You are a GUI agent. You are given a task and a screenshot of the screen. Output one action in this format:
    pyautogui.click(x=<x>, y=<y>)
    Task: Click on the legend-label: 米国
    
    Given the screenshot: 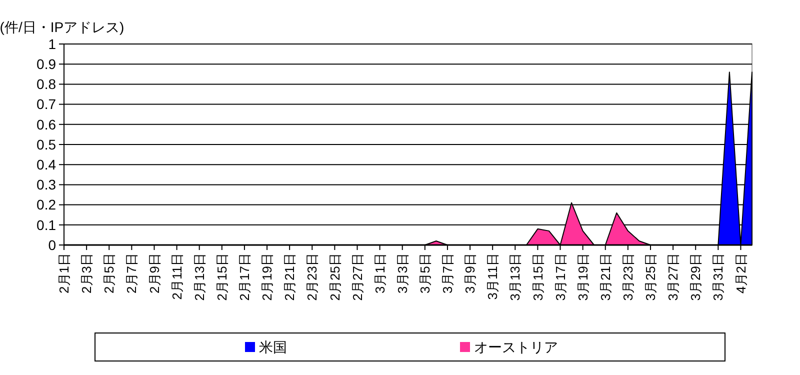 What is the action you would take?
    pyautogui.click(x=273, y=346)
    